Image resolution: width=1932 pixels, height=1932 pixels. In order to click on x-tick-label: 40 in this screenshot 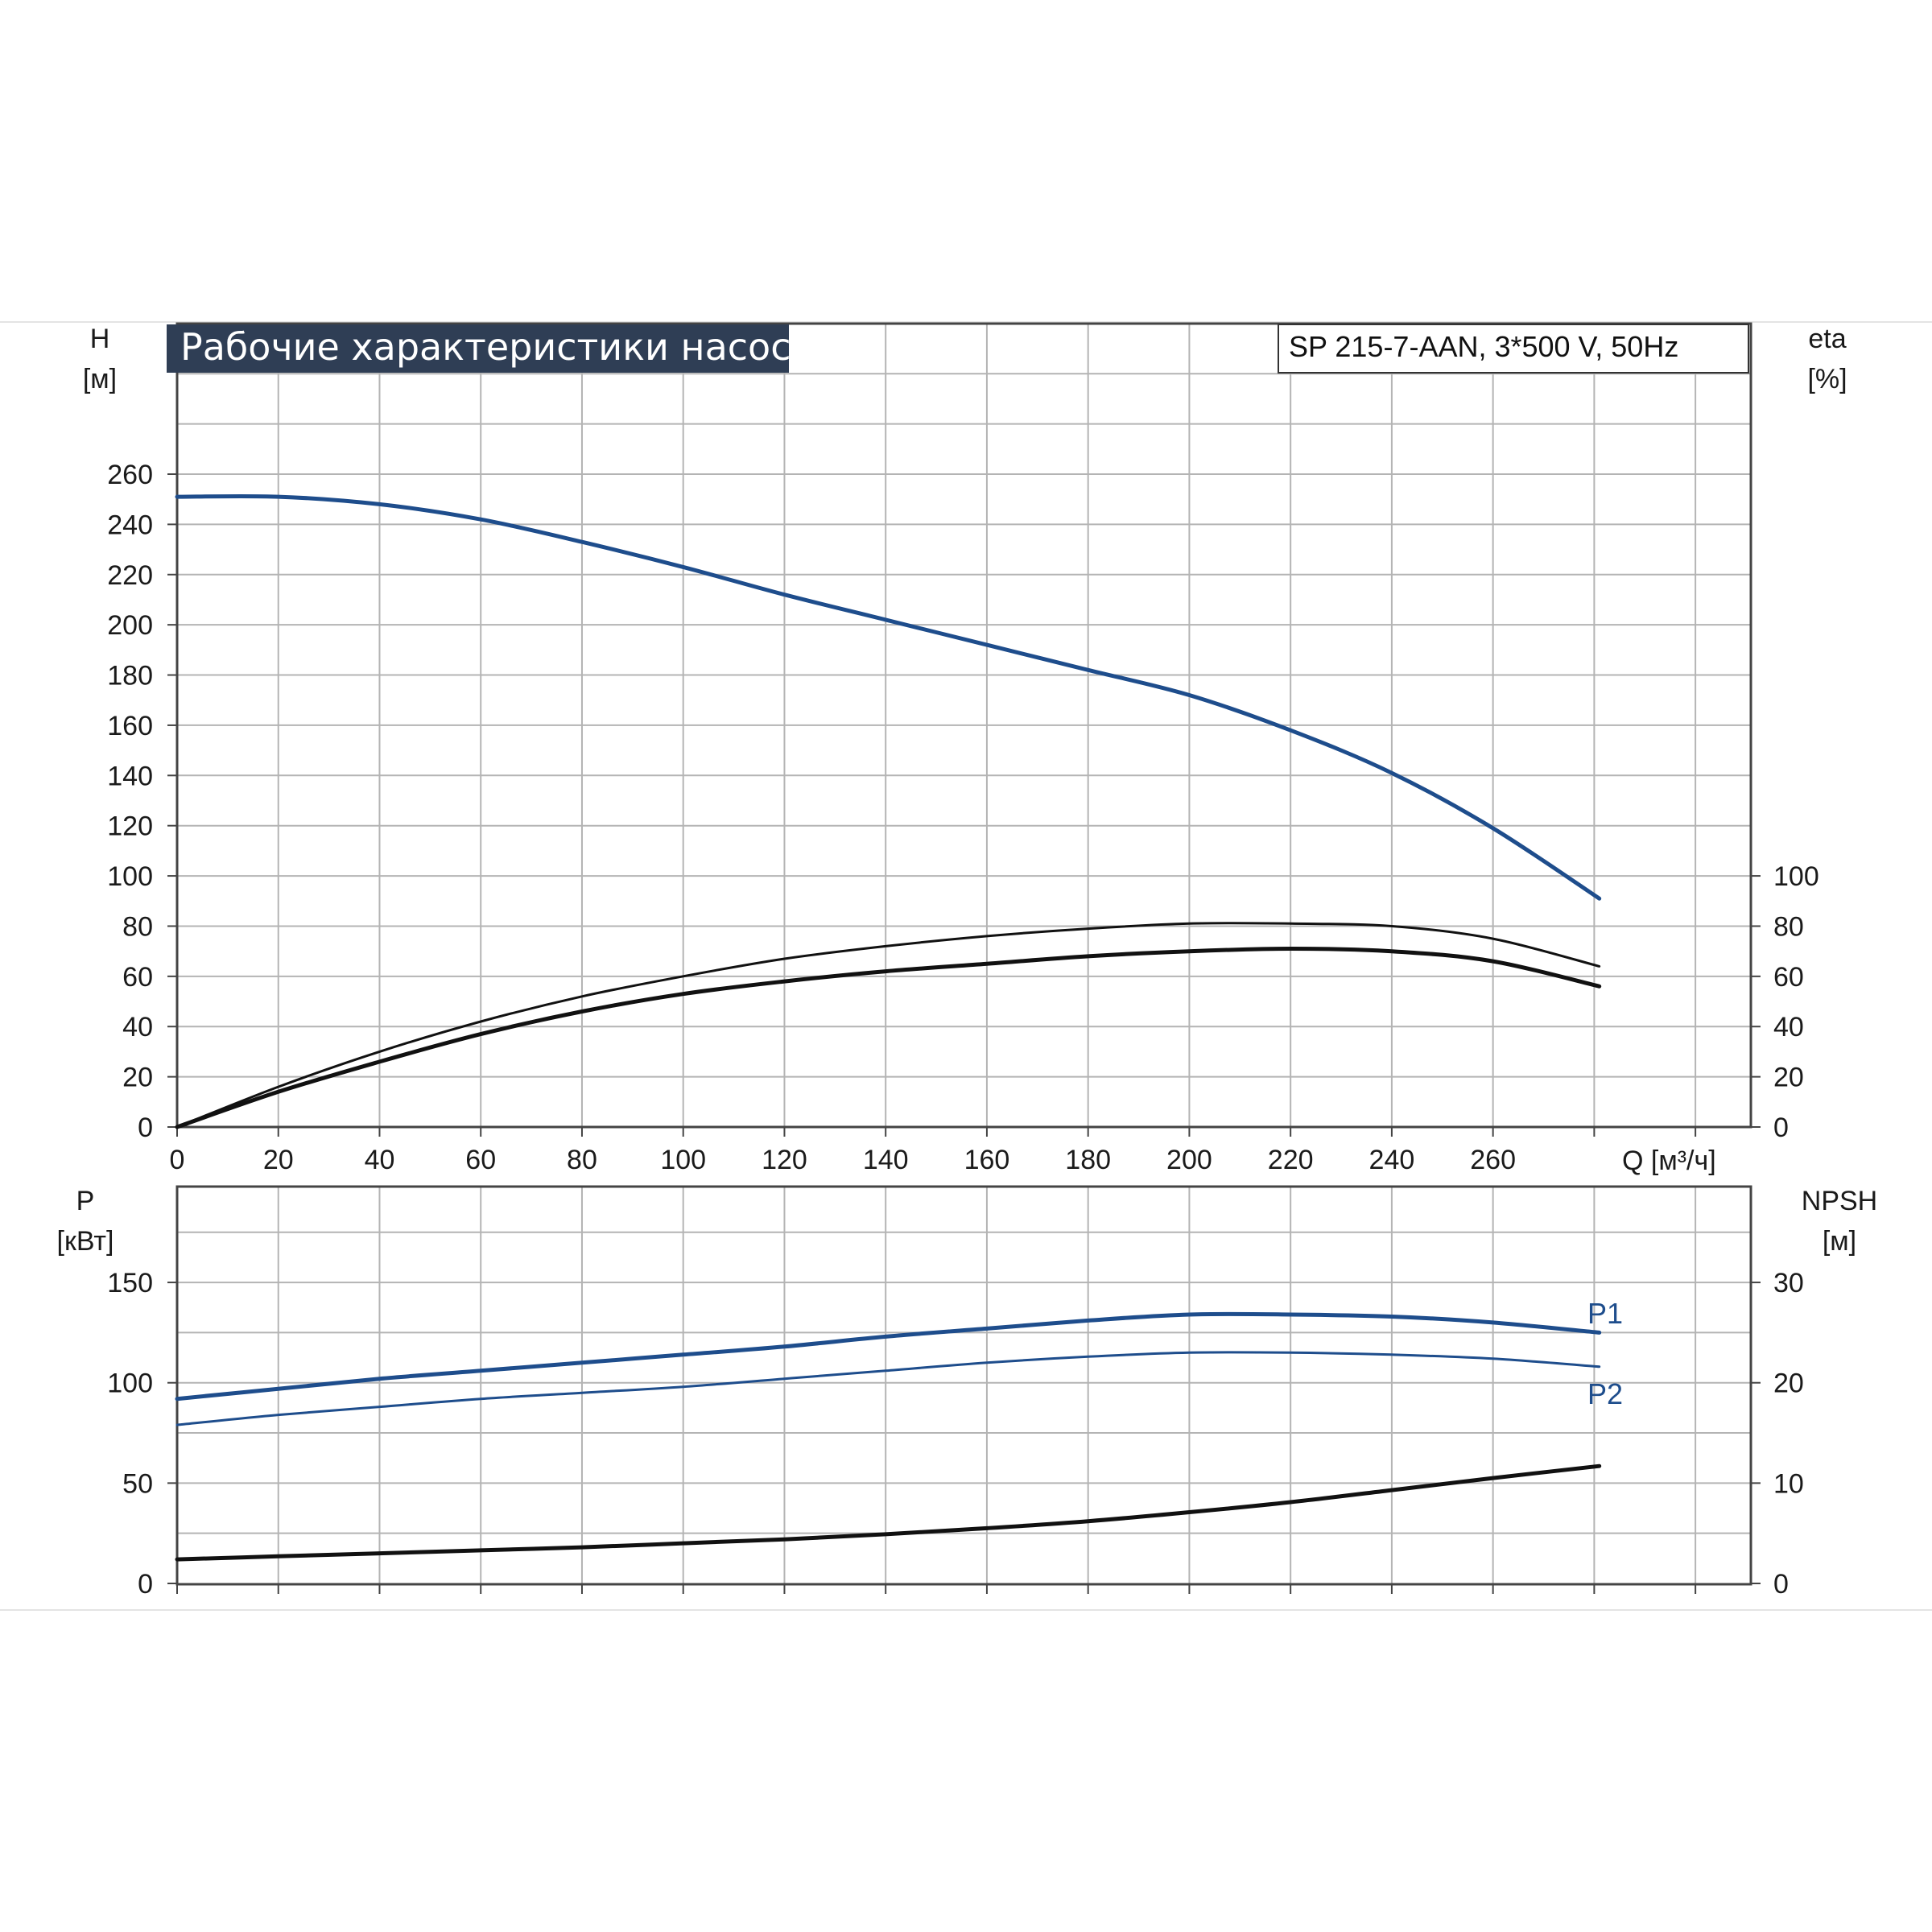, I will do `click(380, 1160)`.